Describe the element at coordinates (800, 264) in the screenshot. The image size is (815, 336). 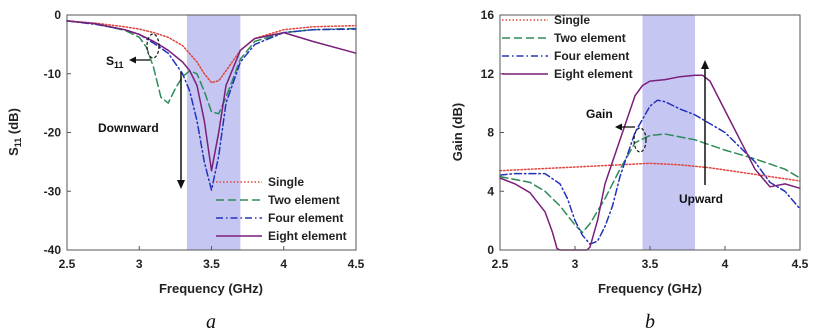
I see `panel-b-x-tick-label: 4.5` at that location.